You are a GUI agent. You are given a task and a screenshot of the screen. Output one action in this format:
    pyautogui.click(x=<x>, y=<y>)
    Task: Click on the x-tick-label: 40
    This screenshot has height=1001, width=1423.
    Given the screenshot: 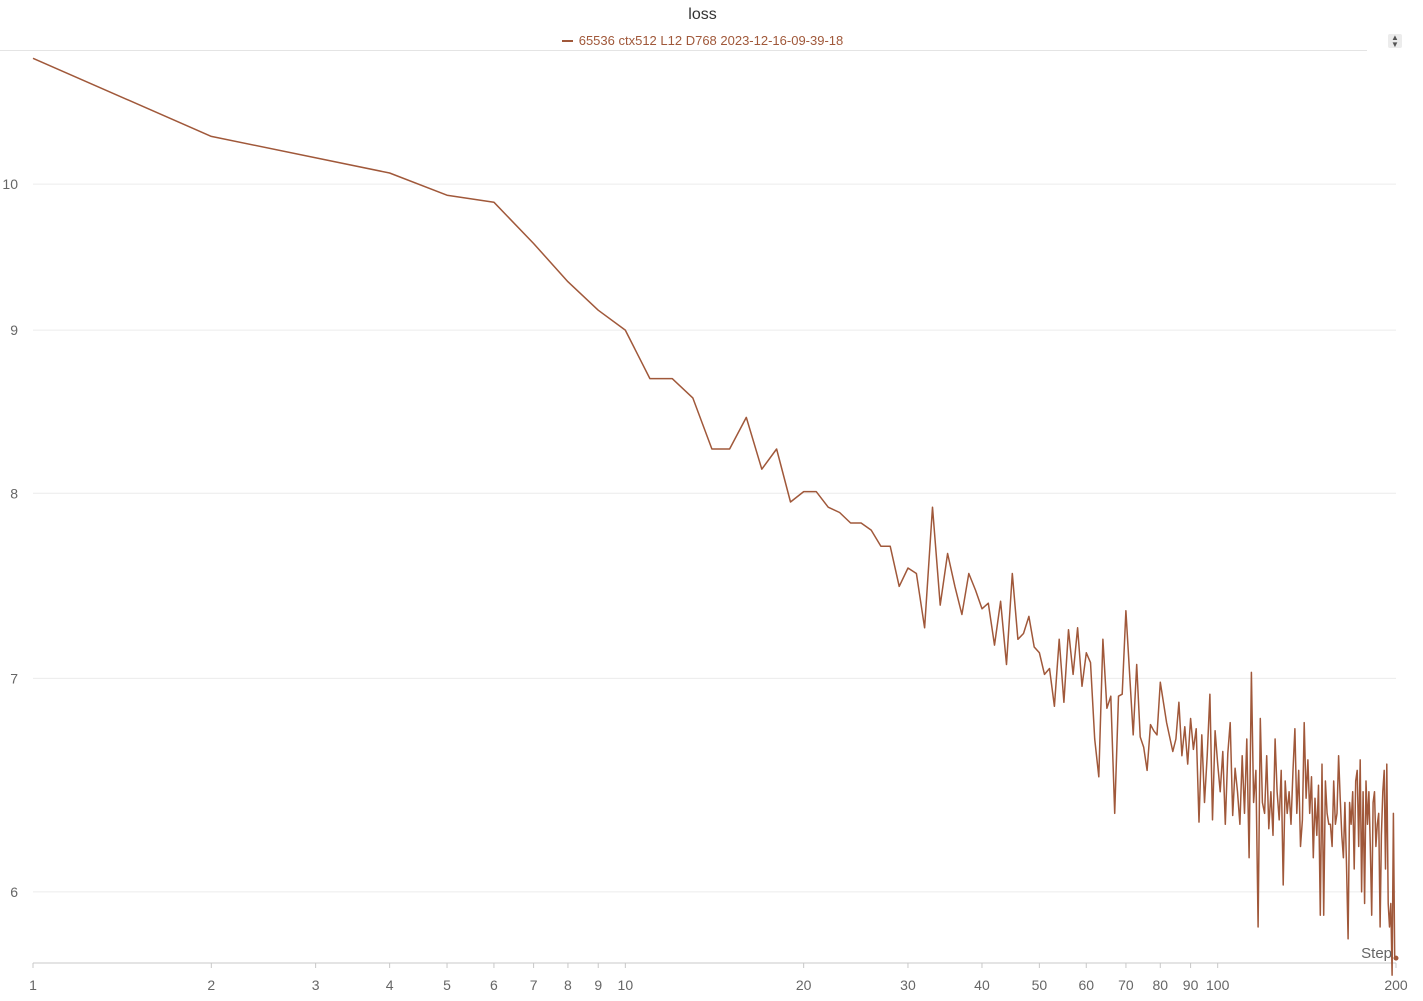 What is the action you would take?
    pyautogui.click(x=982, y=985)
    